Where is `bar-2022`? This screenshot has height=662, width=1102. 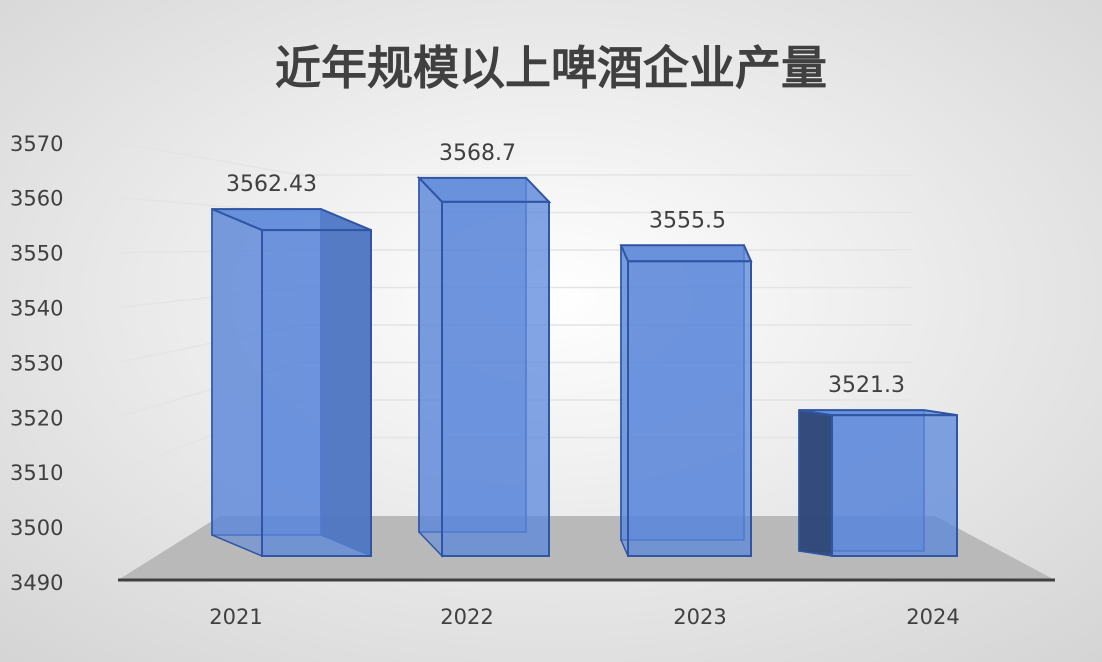 bar-2022 is located at coordinates (484, 366).